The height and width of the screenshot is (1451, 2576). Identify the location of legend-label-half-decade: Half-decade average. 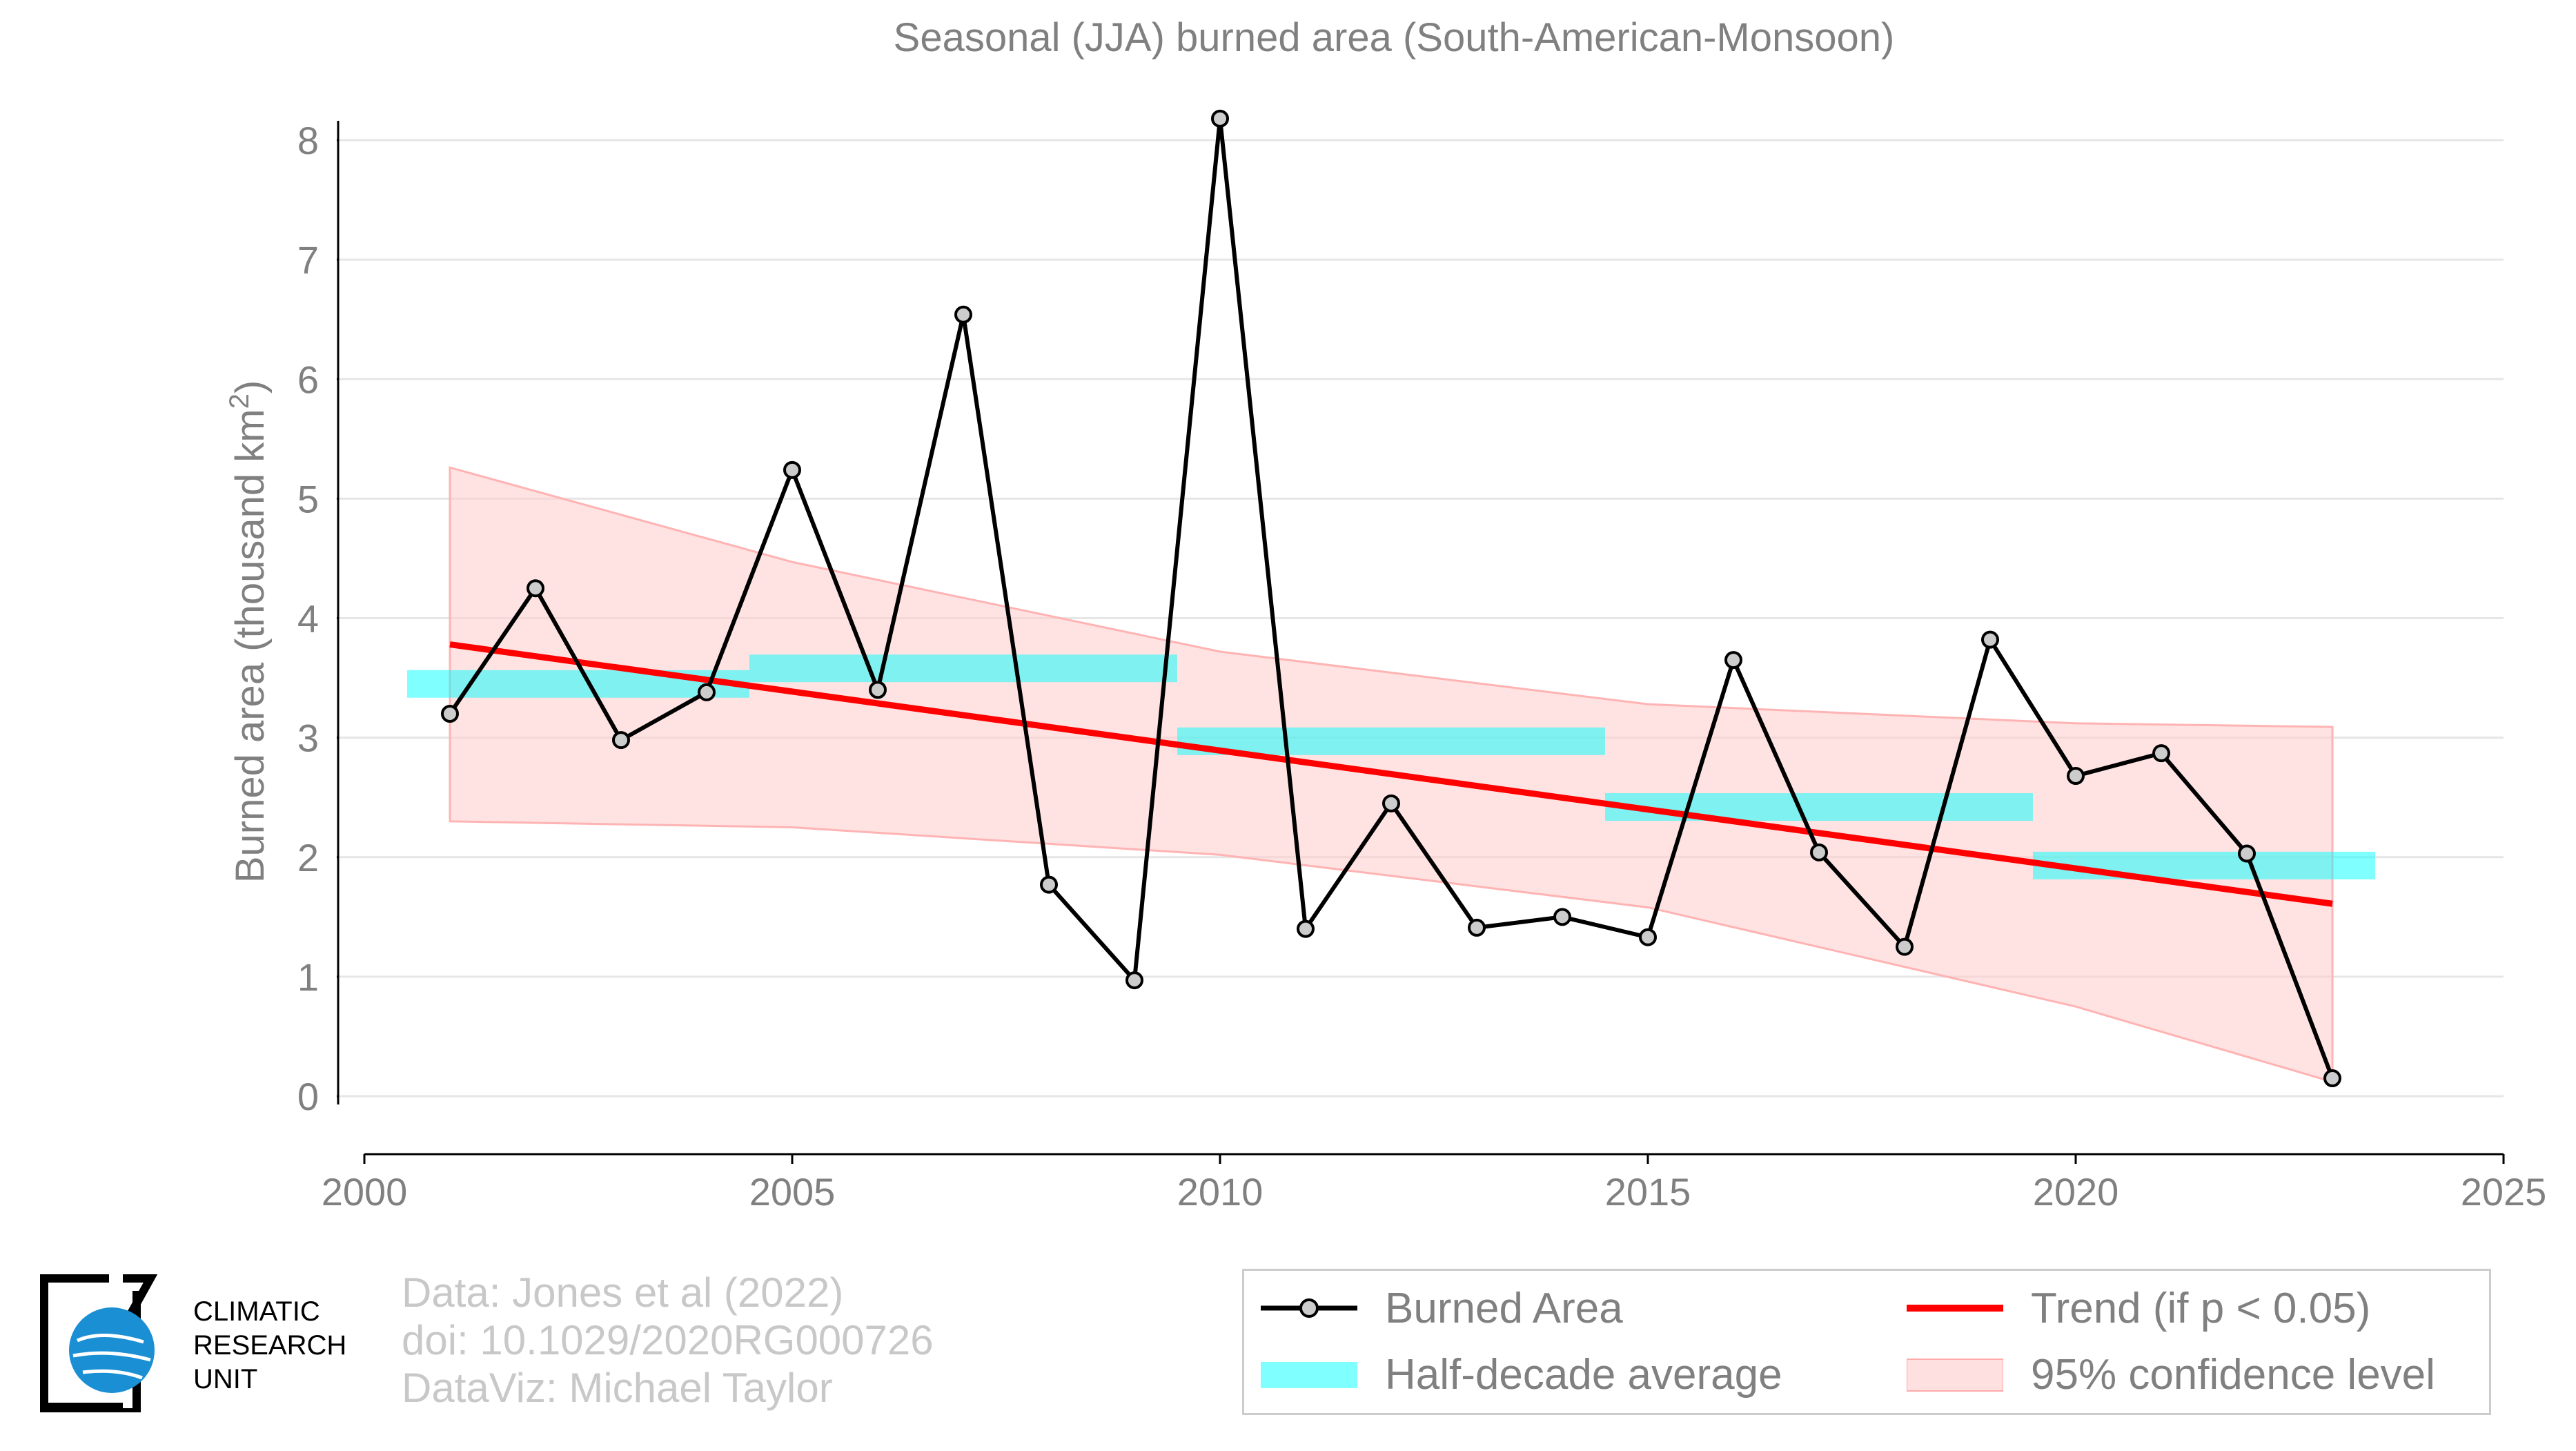
(1583, 1374).